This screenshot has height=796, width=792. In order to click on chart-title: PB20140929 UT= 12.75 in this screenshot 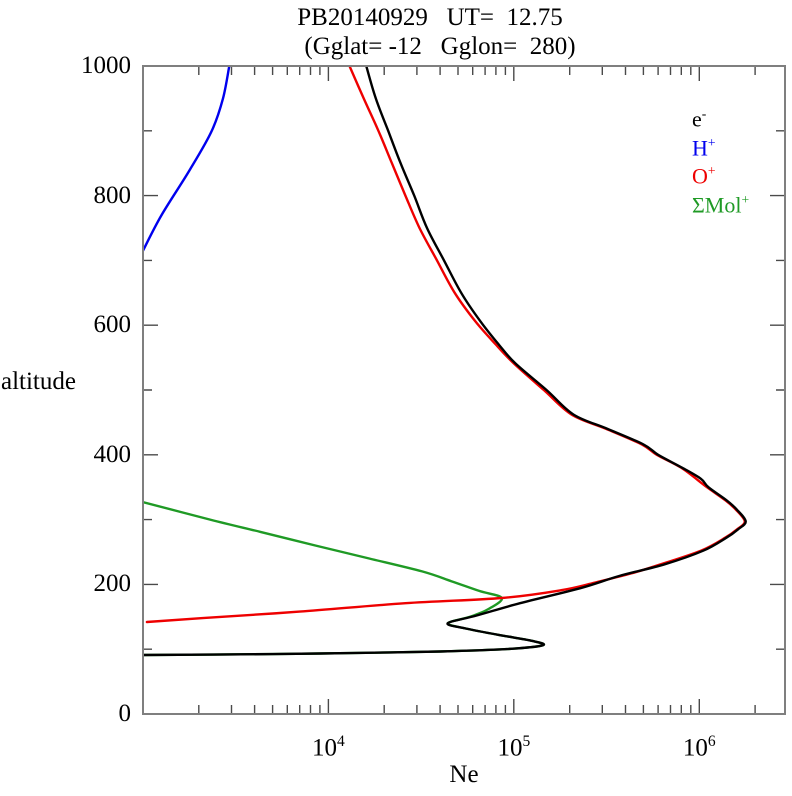, I will do `click(430, 17)`.